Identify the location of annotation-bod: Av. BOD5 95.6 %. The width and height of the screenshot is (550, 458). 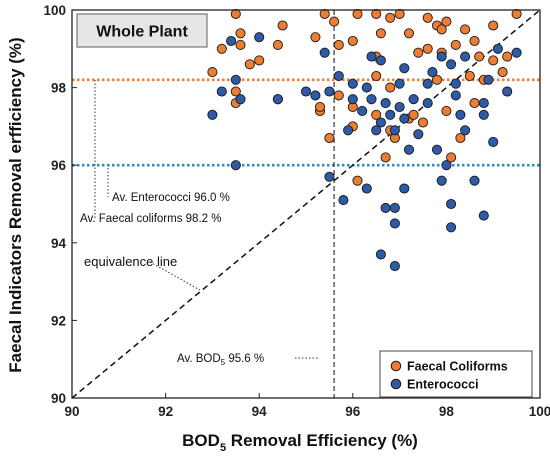
(220, 360).